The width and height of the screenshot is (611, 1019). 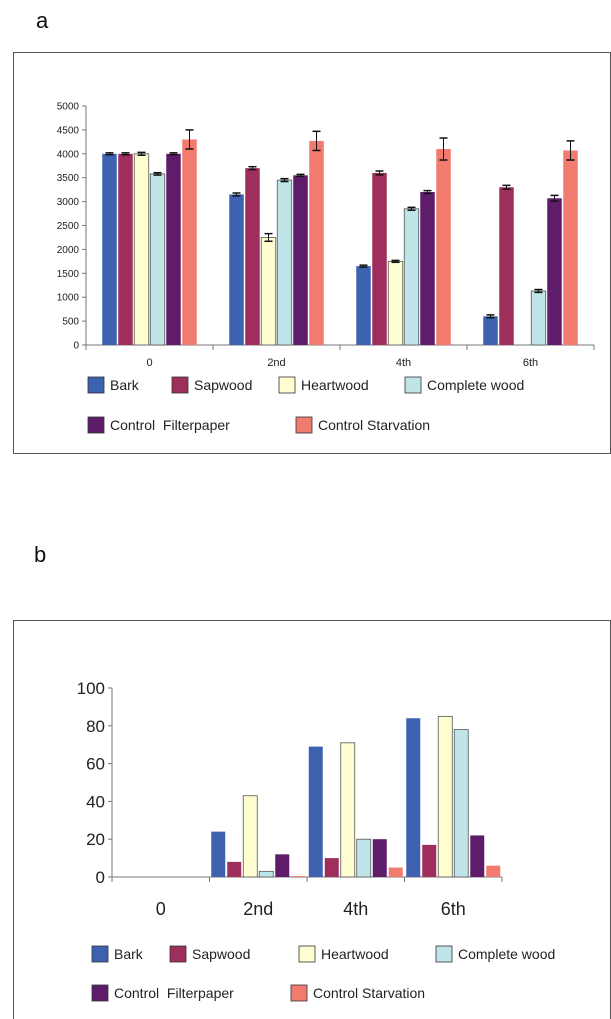 I want to click on y-tick-label: 80, so click(x=95, y=726).